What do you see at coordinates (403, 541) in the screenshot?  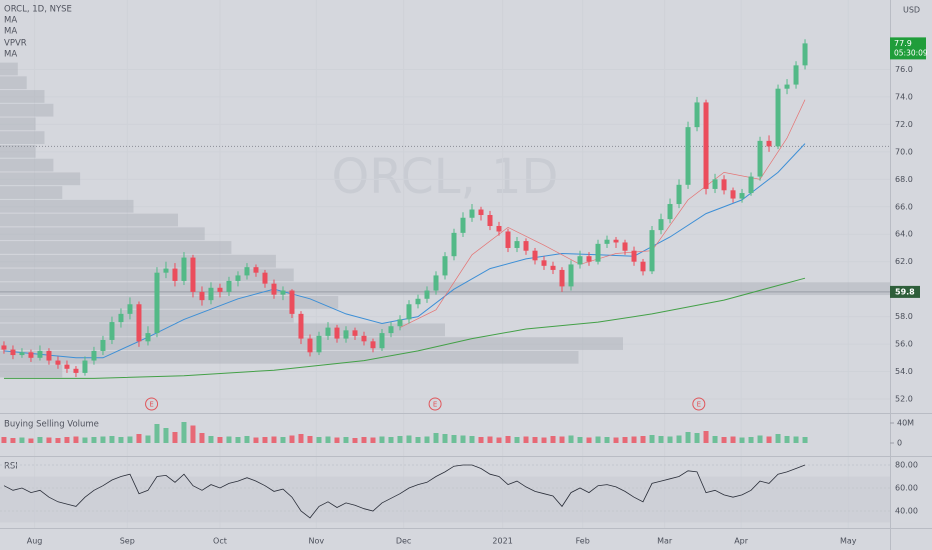 I see `x-tick-label: Dec` at bounding box center [403, 541].